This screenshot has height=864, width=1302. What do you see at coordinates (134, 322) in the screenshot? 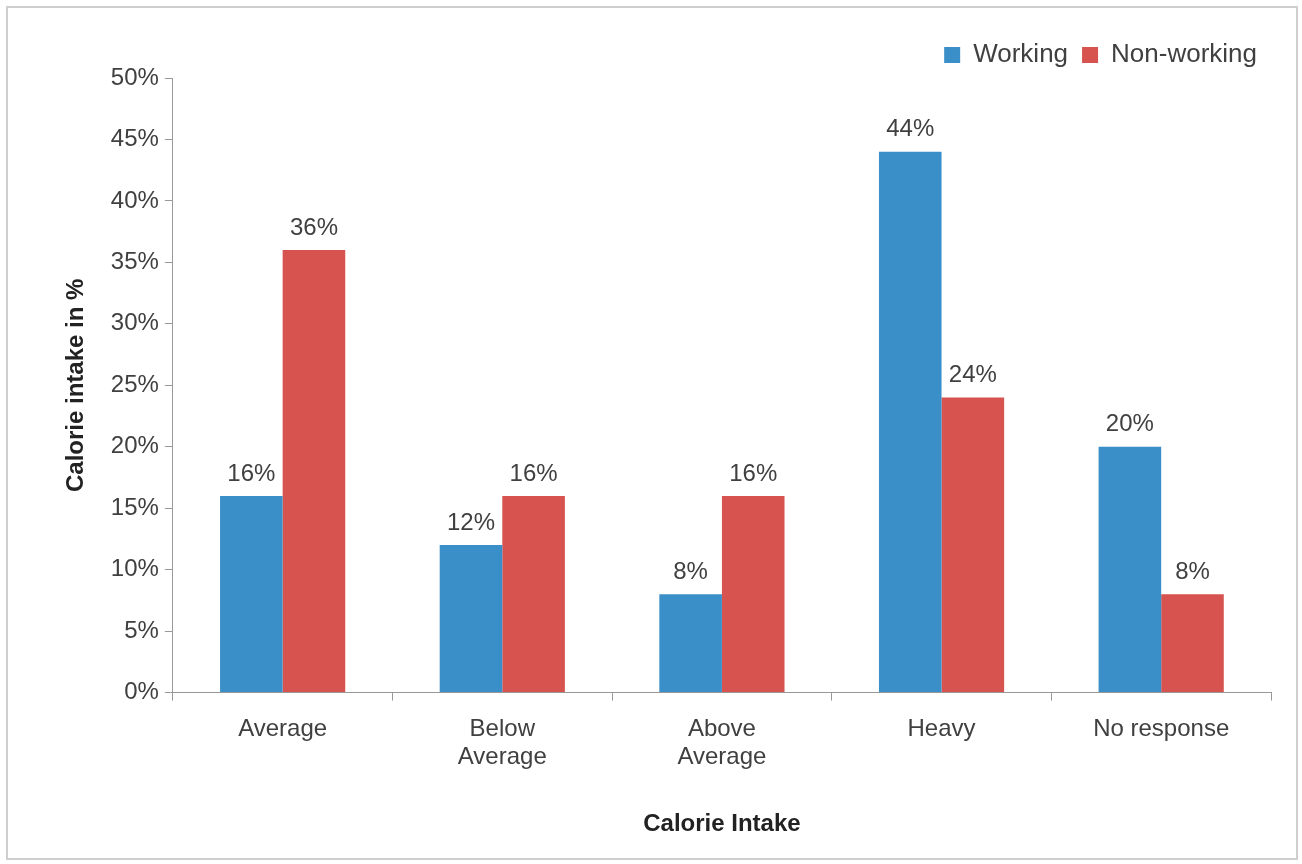
I see `y-tick-label: 30%` at bounding box center [134, 322].